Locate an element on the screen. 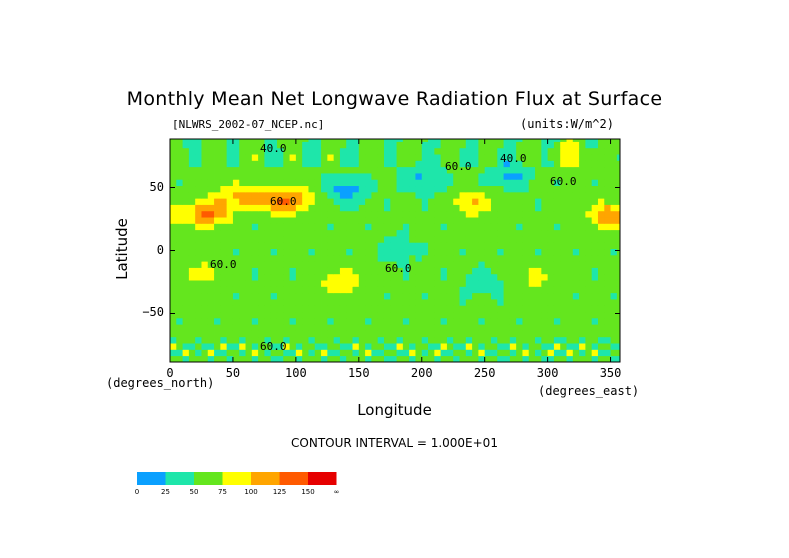 The height and width of the screenshot is (558, 789). x-tick-label: 0 is located at coordinates (170, 373).